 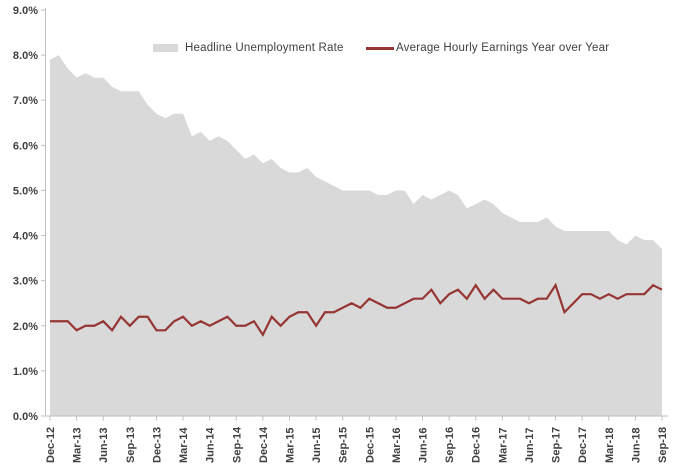 What do you see at coordinates (557, 445) in the screenshot?
I see `x-tick-label: Sep-17` at bounding box center [557, 445].